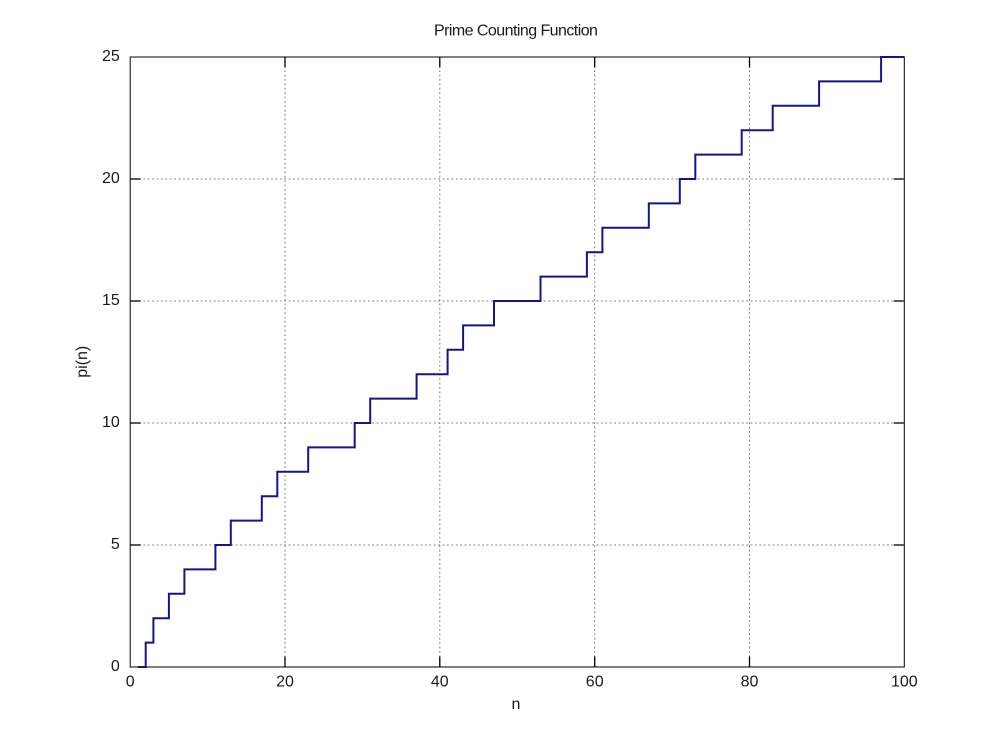  What do you see at coordinates (111, 56) in the screenshot?
I see `svg-text: 25` at bounding box center [111, 56].